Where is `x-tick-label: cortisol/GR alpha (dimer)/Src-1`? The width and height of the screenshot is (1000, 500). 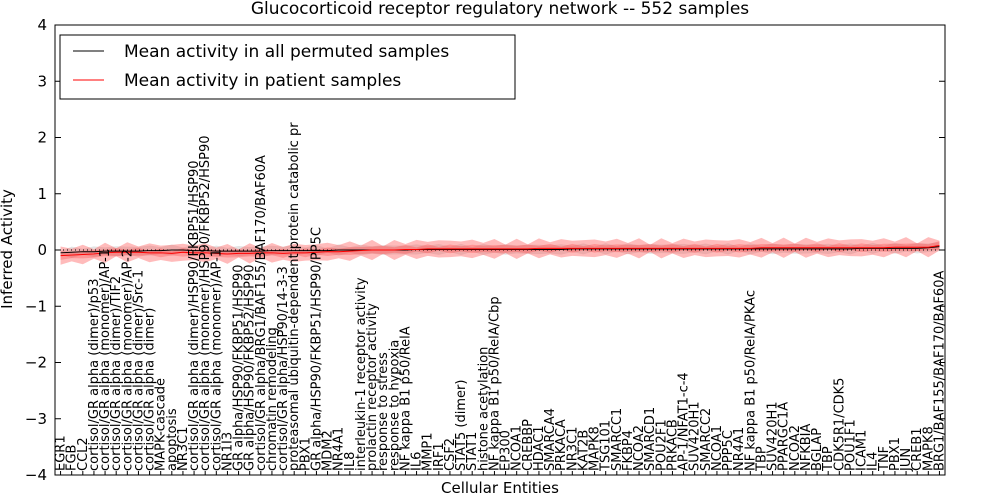 x-tick-label: cortisol/GR alpha (dimer)/Src-1 is located at coordinates (138, 370).